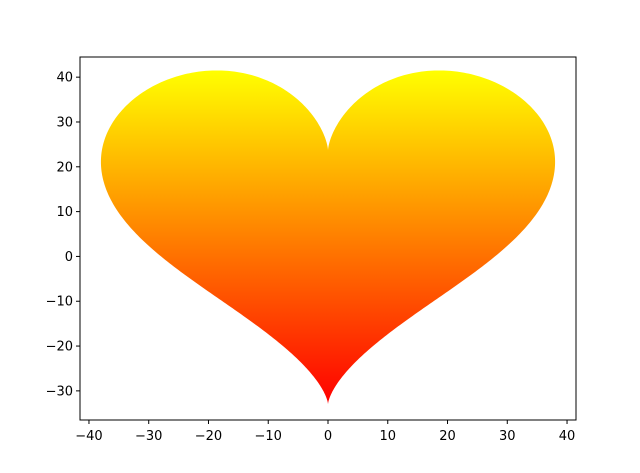 The width and height of the screenshot is (640, 473). What do you see at coordinates (63, 235) in the screenshot?
I see `y-axis: −30 −20 −10 0 10 20 30 40` at bounding box center [63, 235].